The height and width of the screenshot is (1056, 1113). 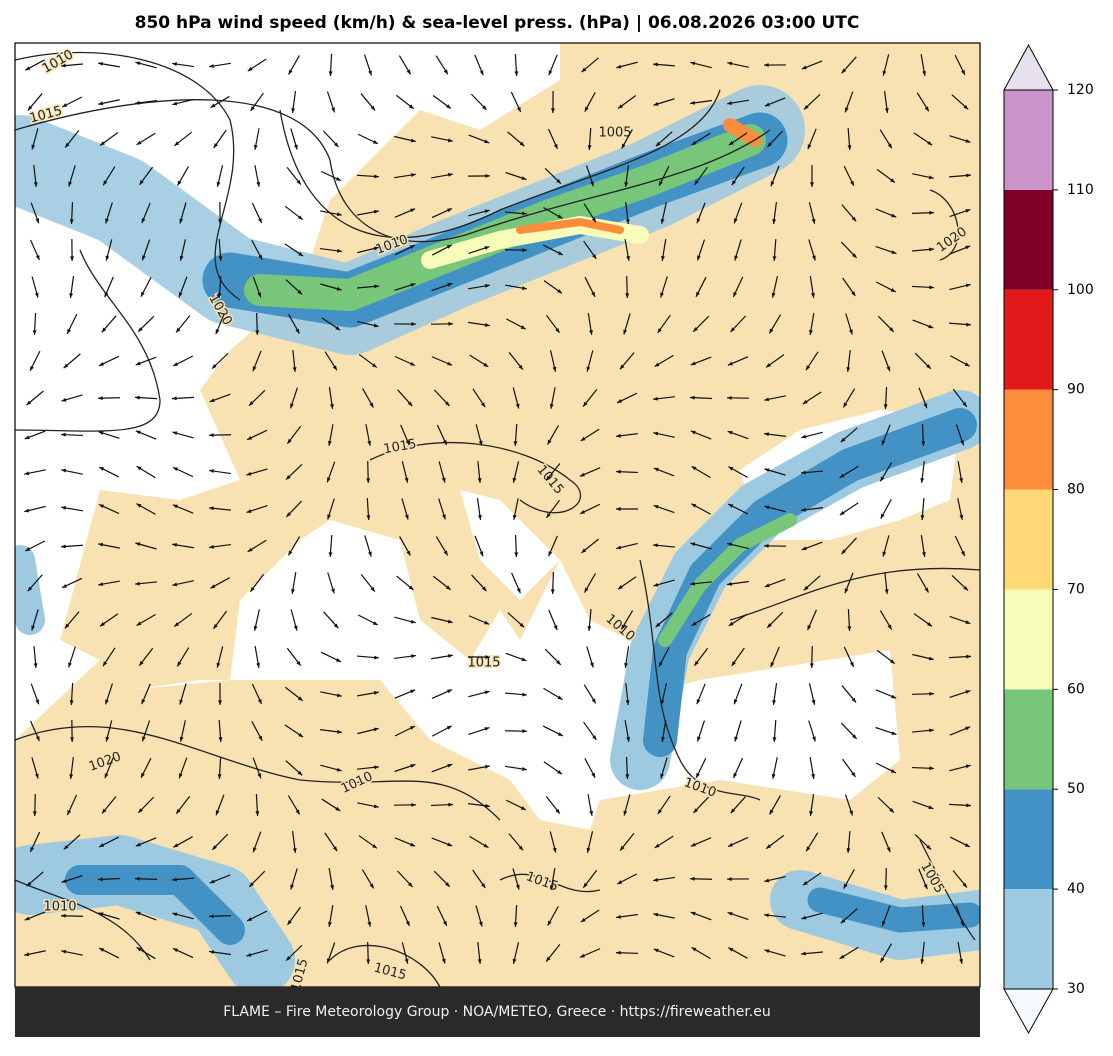 I want to click on colorbar-tick-label: 70, so click(x=1076, y=589).